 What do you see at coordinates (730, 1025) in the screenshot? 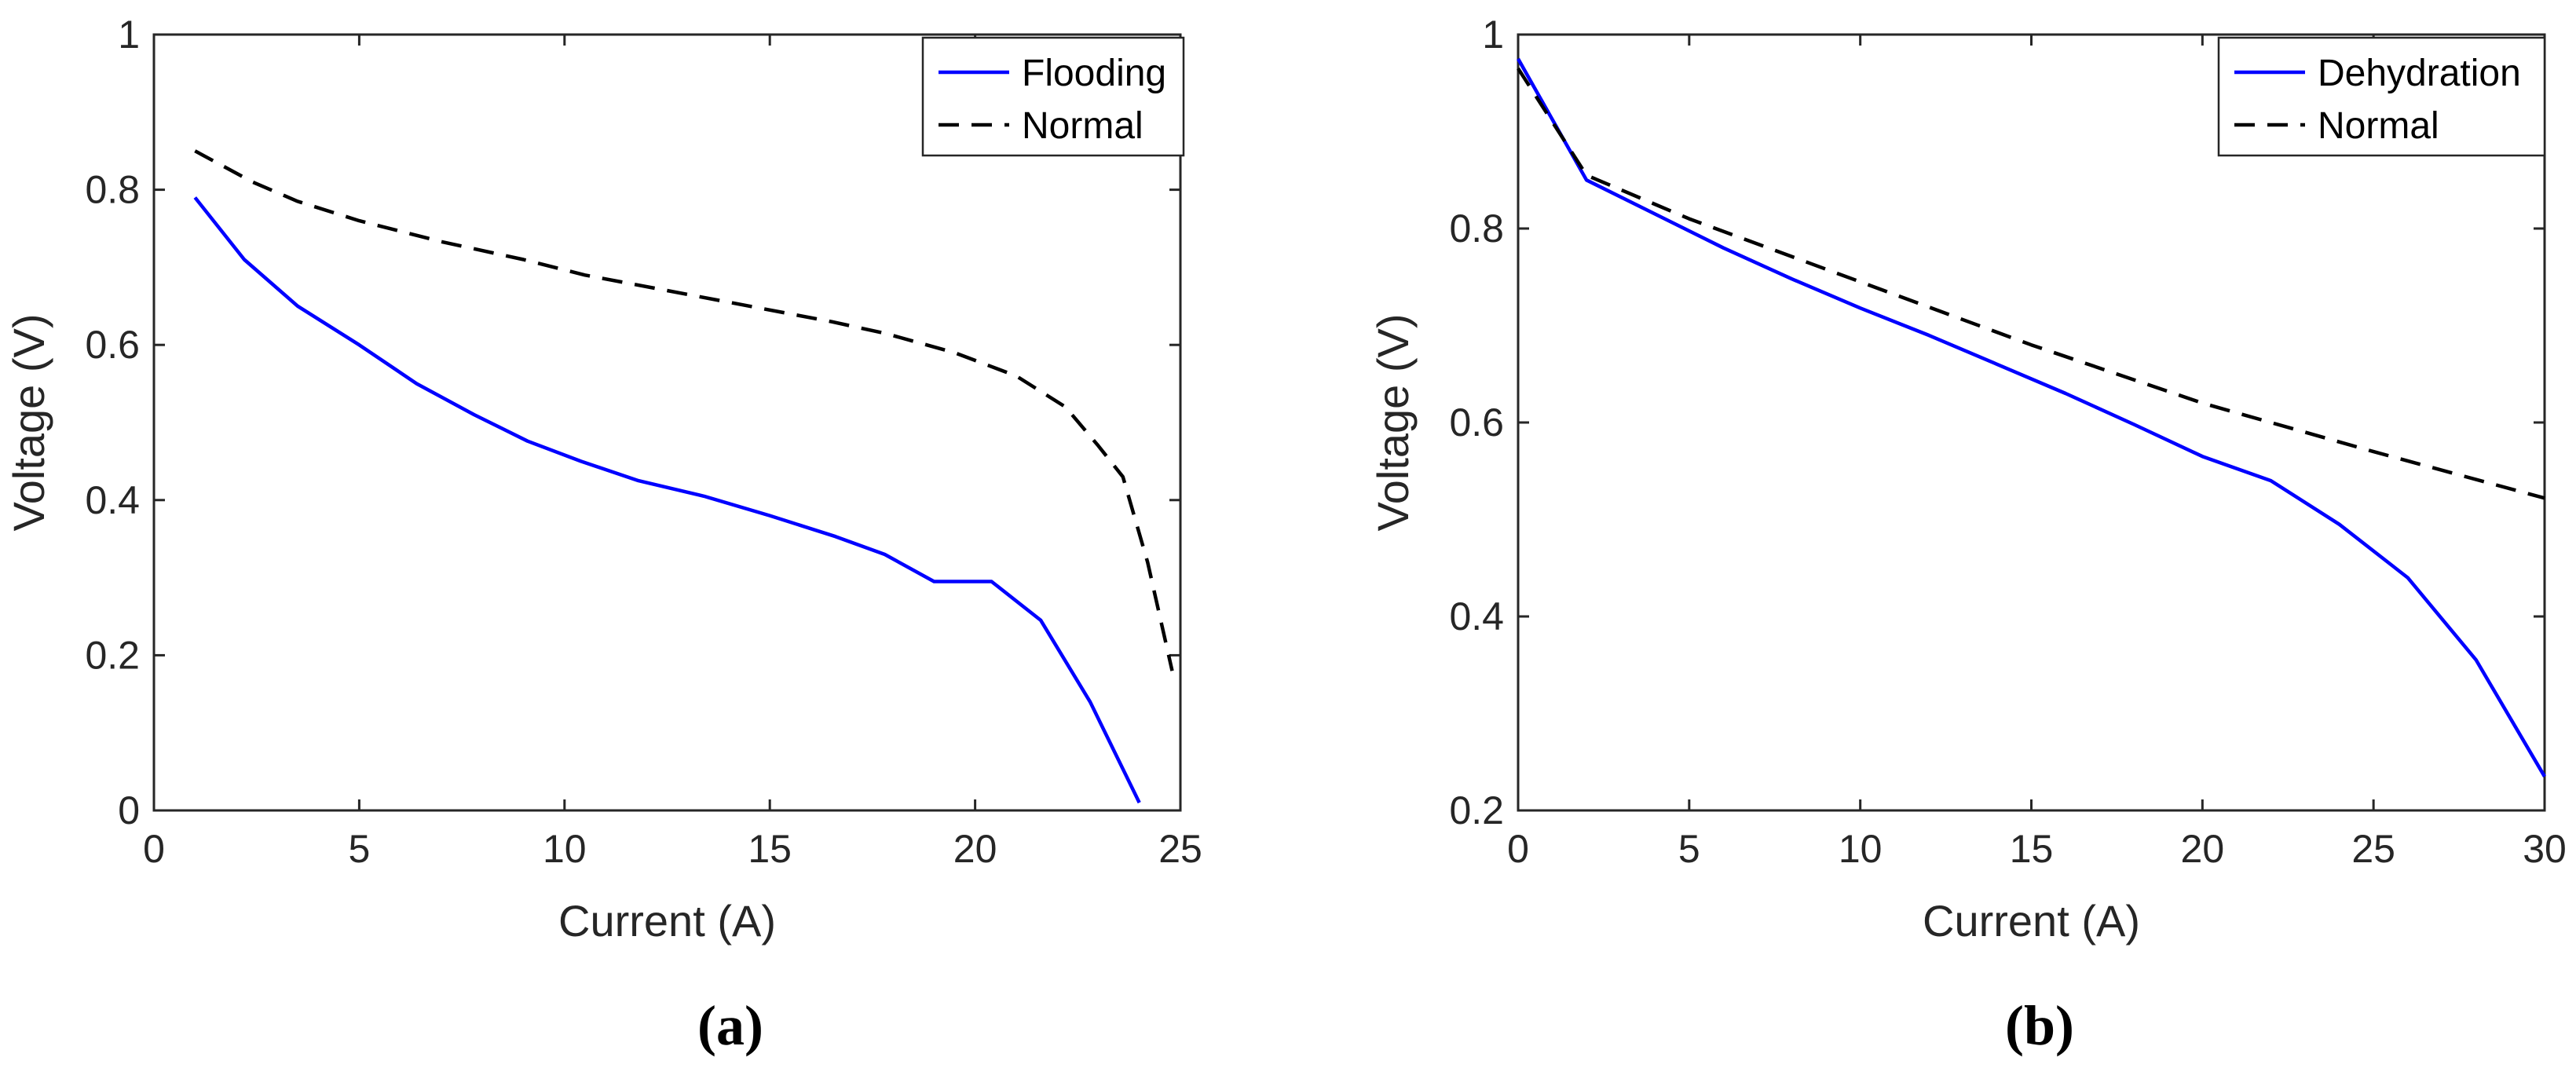
I see `panel-label: (a)` at bounding box center [730, 1025].